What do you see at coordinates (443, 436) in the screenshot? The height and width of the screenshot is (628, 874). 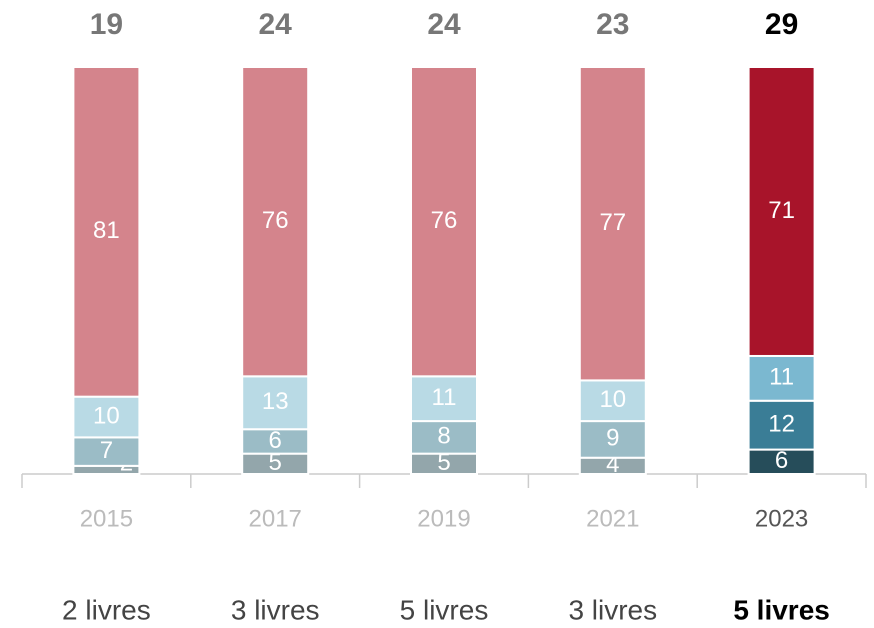 I see `value-label: 8` at bounding box center [443, 436].